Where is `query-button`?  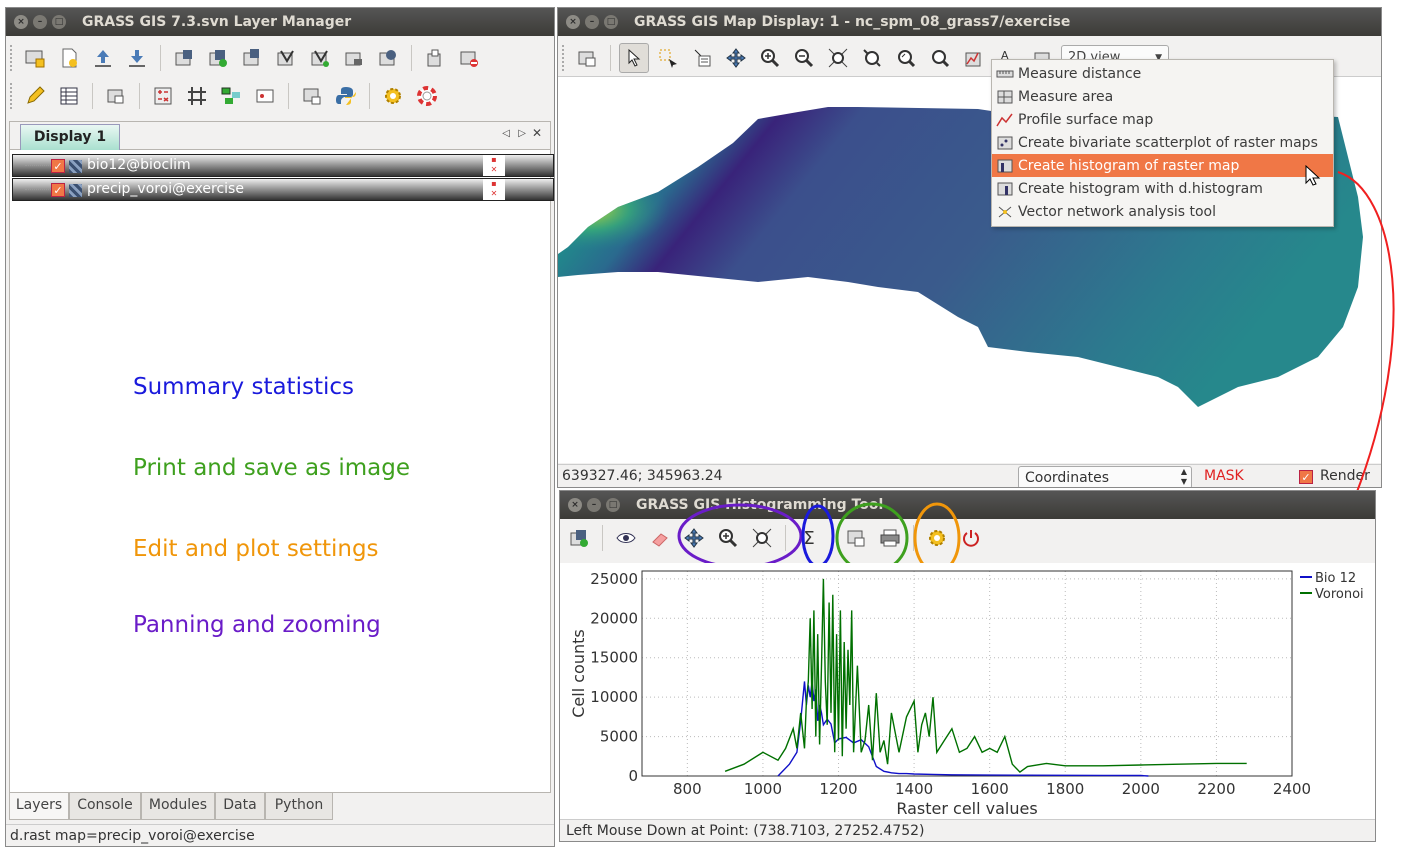 query-button is located at coordinates (702, 58).